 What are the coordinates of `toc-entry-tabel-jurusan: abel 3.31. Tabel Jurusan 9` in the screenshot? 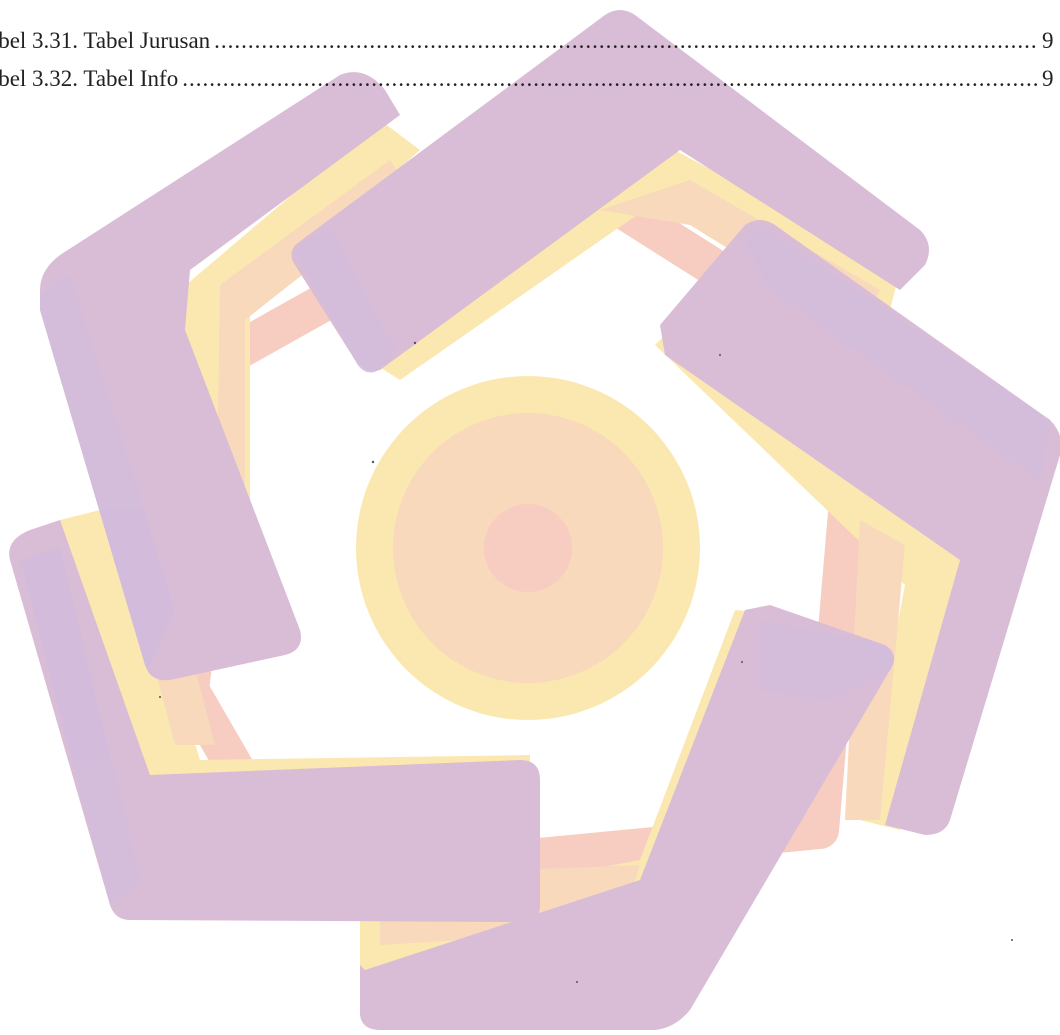 It's located at (530, 41).